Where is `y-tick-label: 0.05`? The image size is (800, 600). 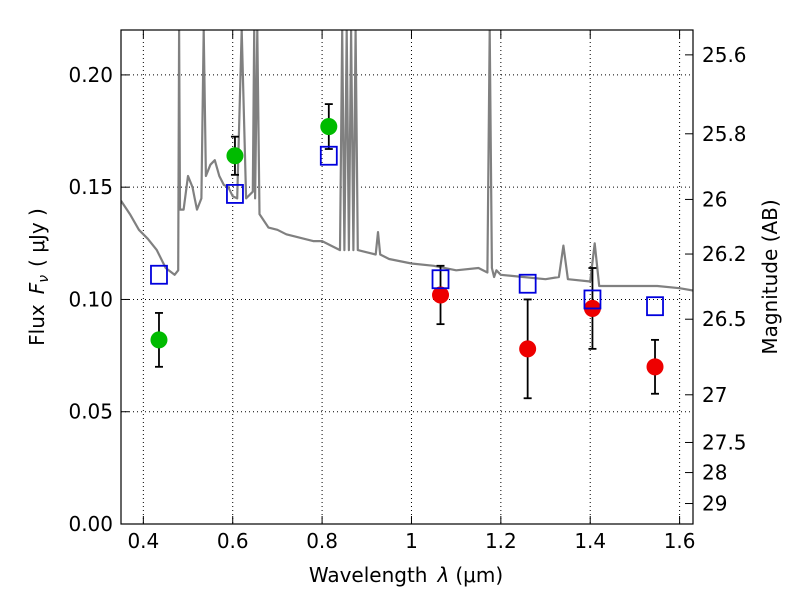 y-tick-label: 0.05 is located at coordinates (90, 412).